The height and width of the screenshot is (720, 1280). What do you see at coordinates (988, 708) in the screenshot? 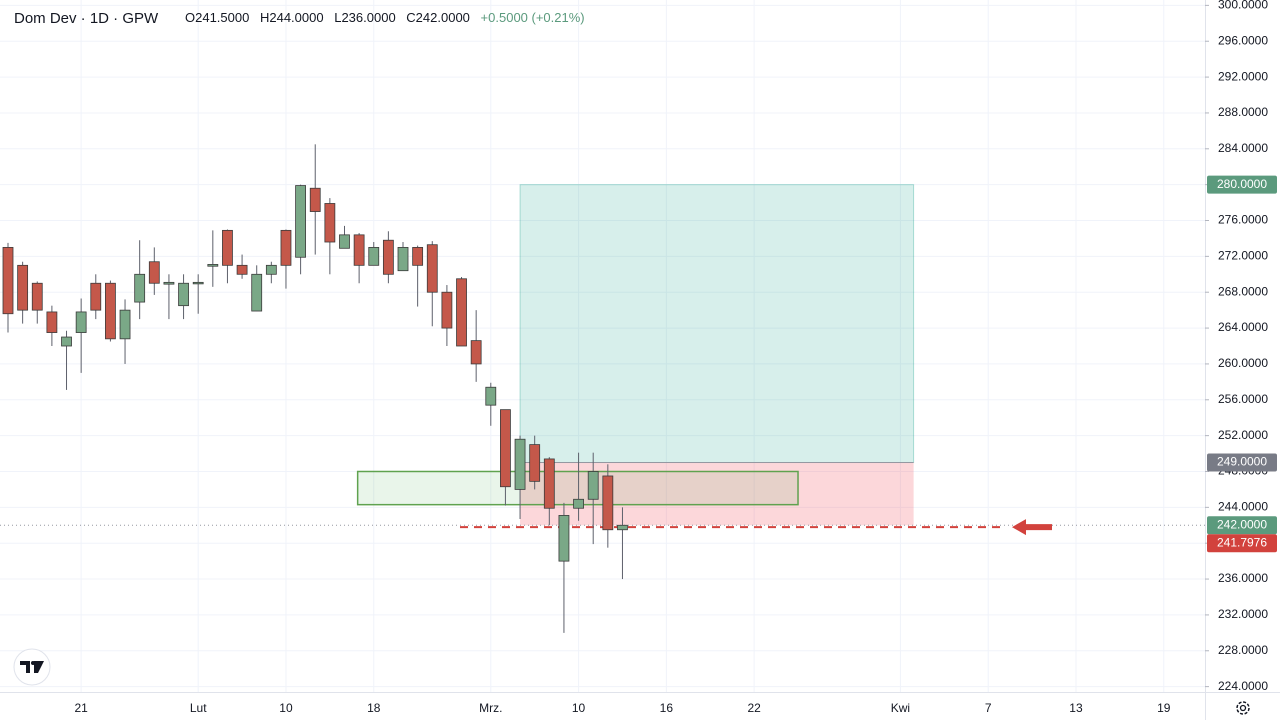
I see `x-tick-label: 7` at bounding box center [988, 708].